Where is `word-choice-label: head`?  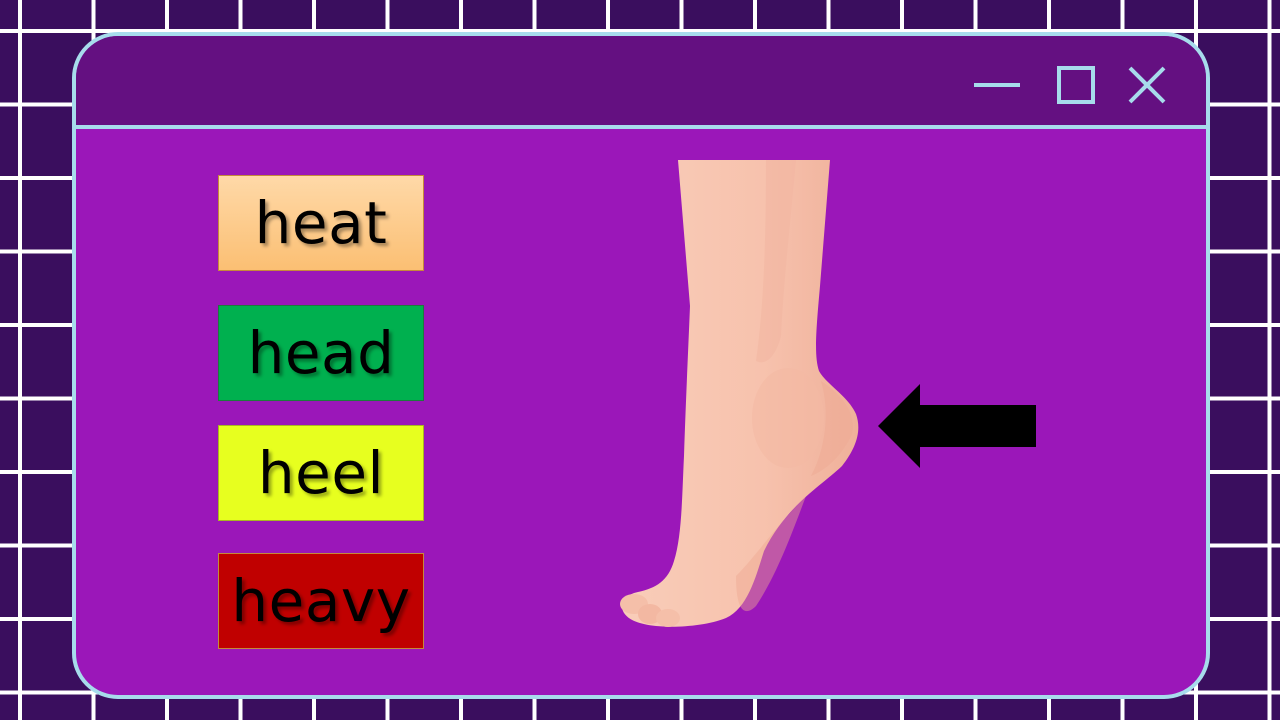
word-choice-label: head is located at coordinates (321, 353).